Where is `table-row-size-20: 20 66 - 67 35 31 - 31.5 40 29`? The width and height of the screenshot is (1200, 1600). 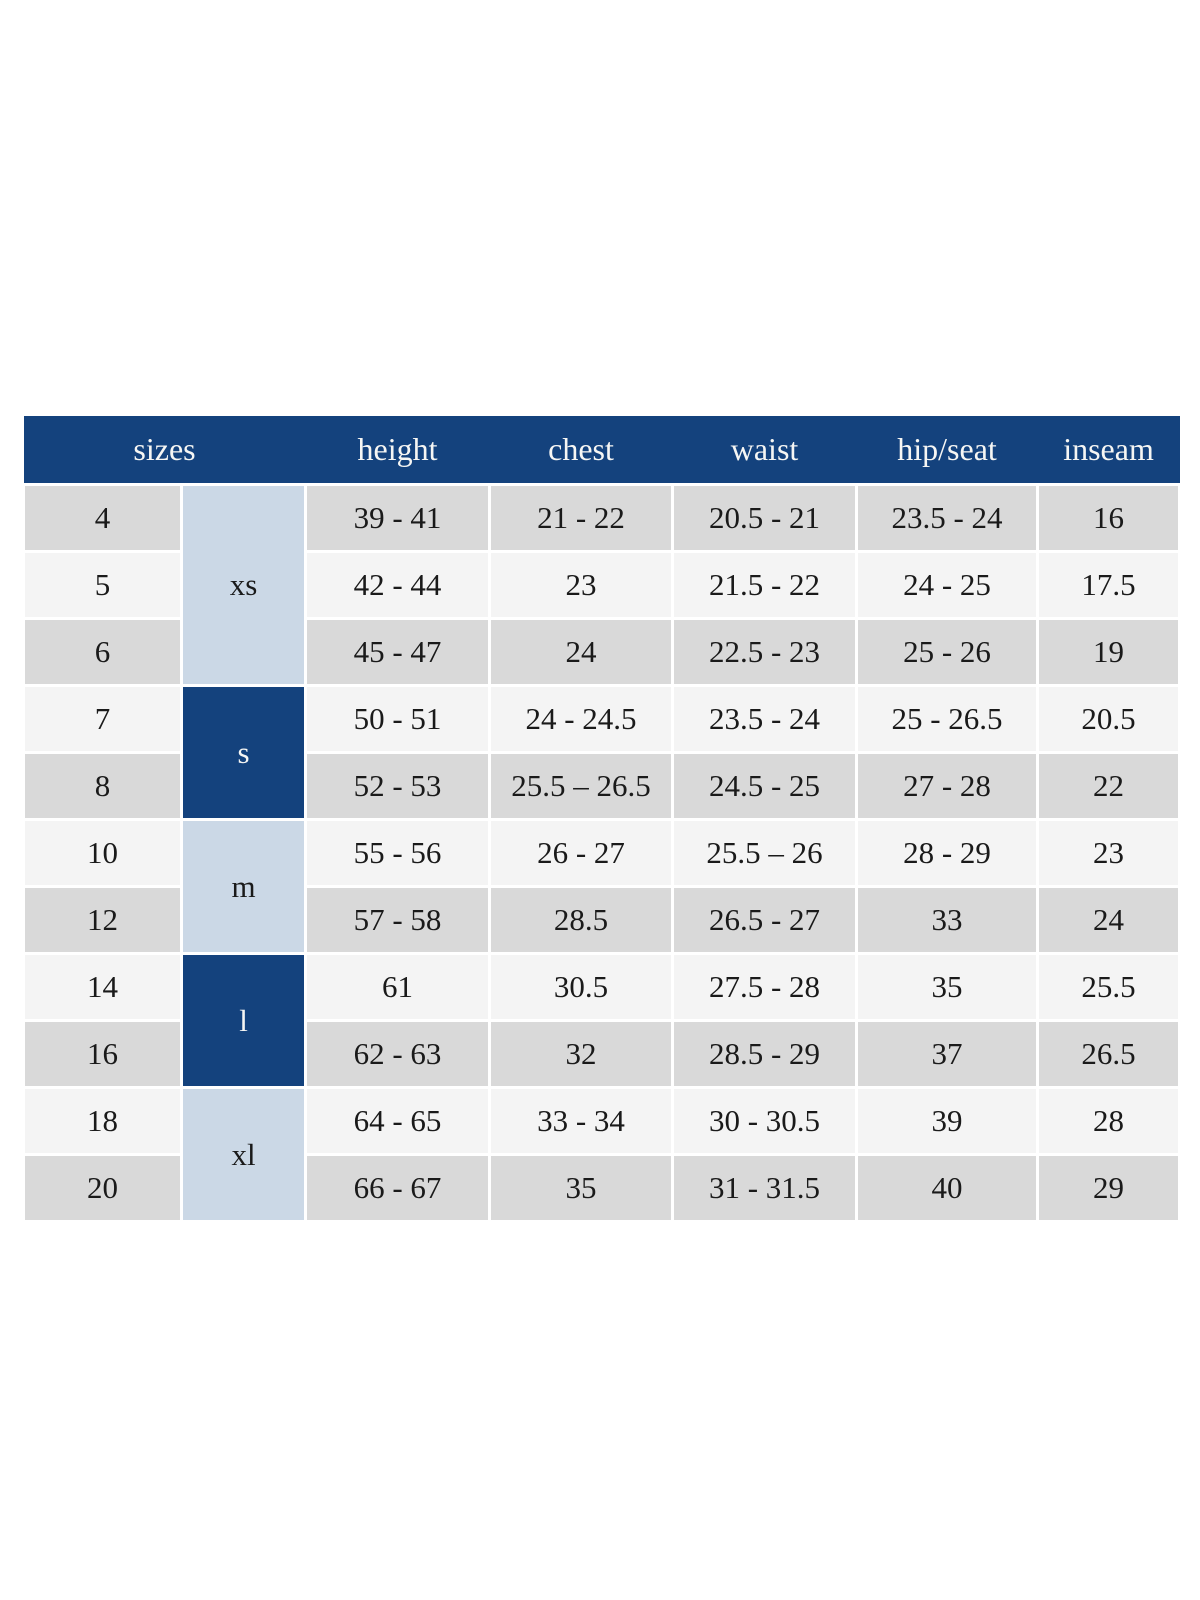
table-row-size-20: 20 66 - 67 35 31 - 31.5 40 29 is located at coordinates (602, 1188).